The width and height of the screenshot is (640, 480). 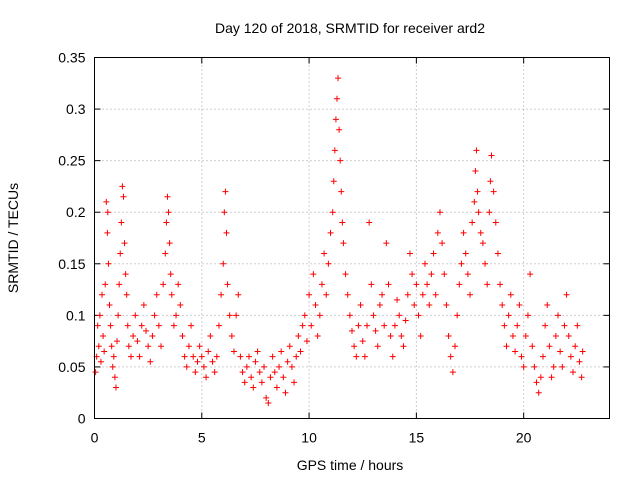 I want to click on y-tick-label: 0.05, so click(x=71, y=367).